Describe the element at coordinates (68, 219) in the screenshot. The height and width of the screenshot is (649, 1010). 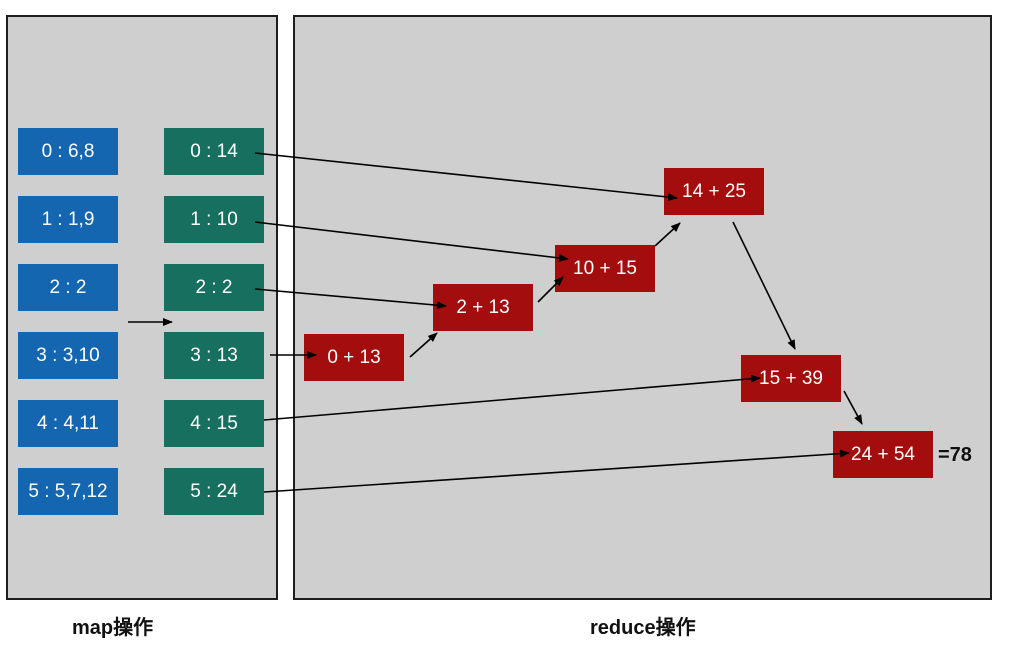
I see `map-input-box: 1 : 1,9` at that location.